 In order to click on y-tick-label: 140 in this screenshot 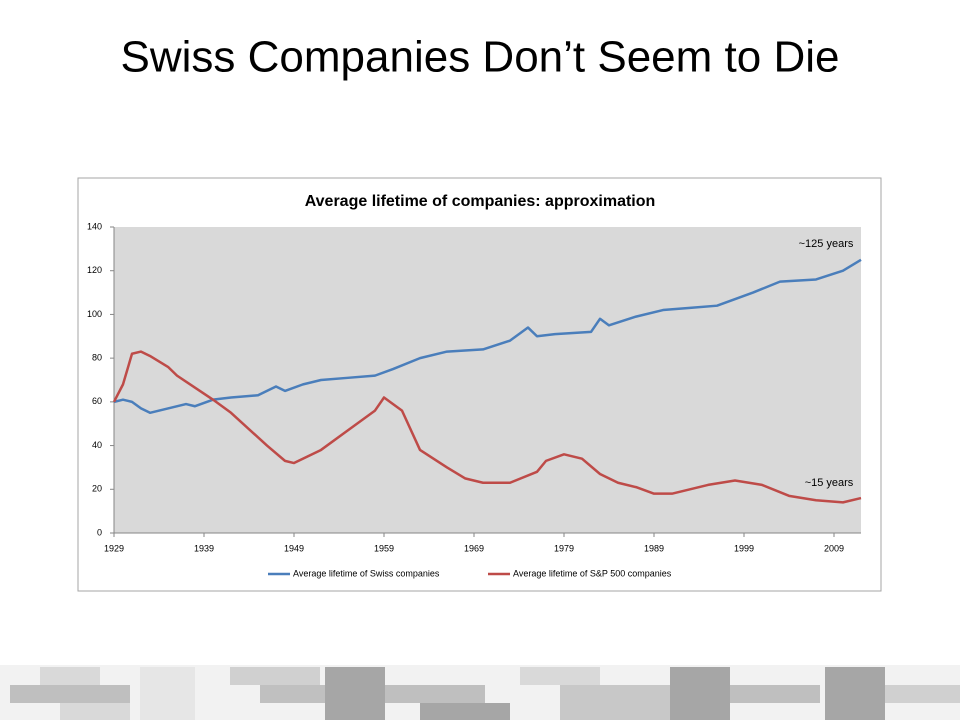, I will do `click(94, 226)`.